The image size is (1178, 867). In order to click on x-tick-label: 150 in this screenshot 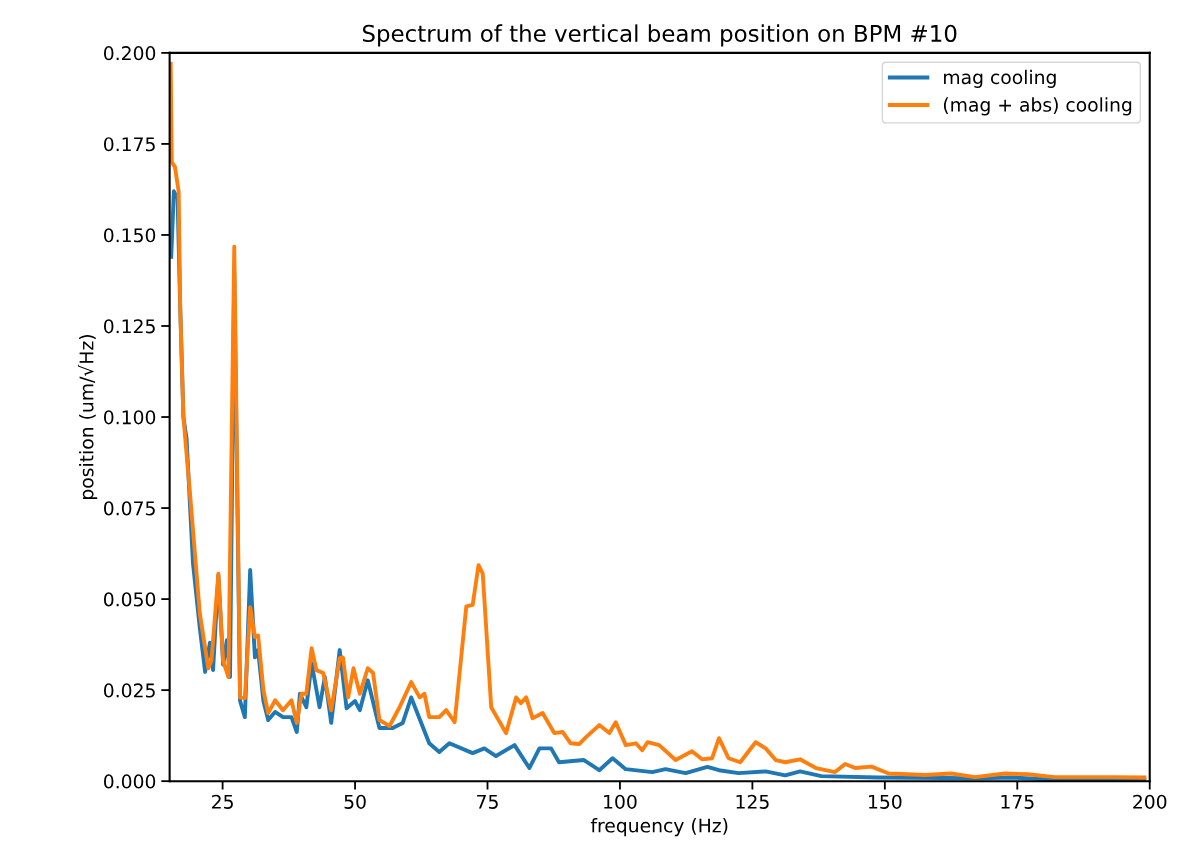, I will do `click(885, 801)`.